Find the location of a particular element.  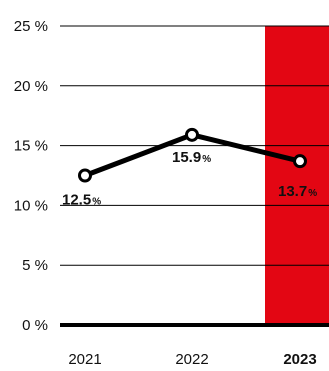

data-labels: 12.5% 15.9% 13.7% is located at coordinates (189, 179).